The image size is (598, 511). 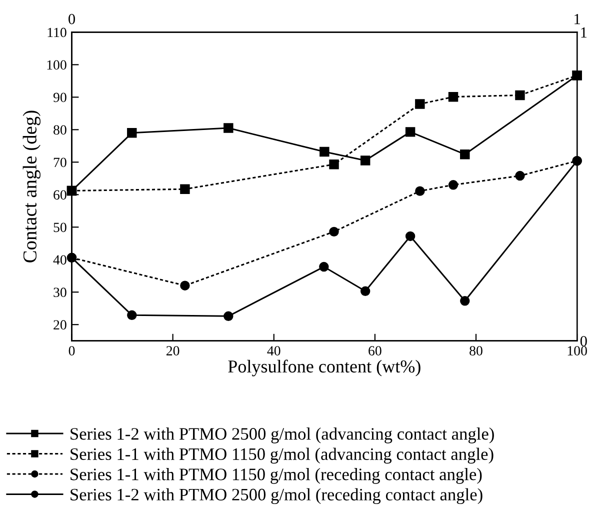 What do you see at coordinates (71, 19) in the screenshot?
I see `x2-tick-label: 0` at bounding box center [71, 19].